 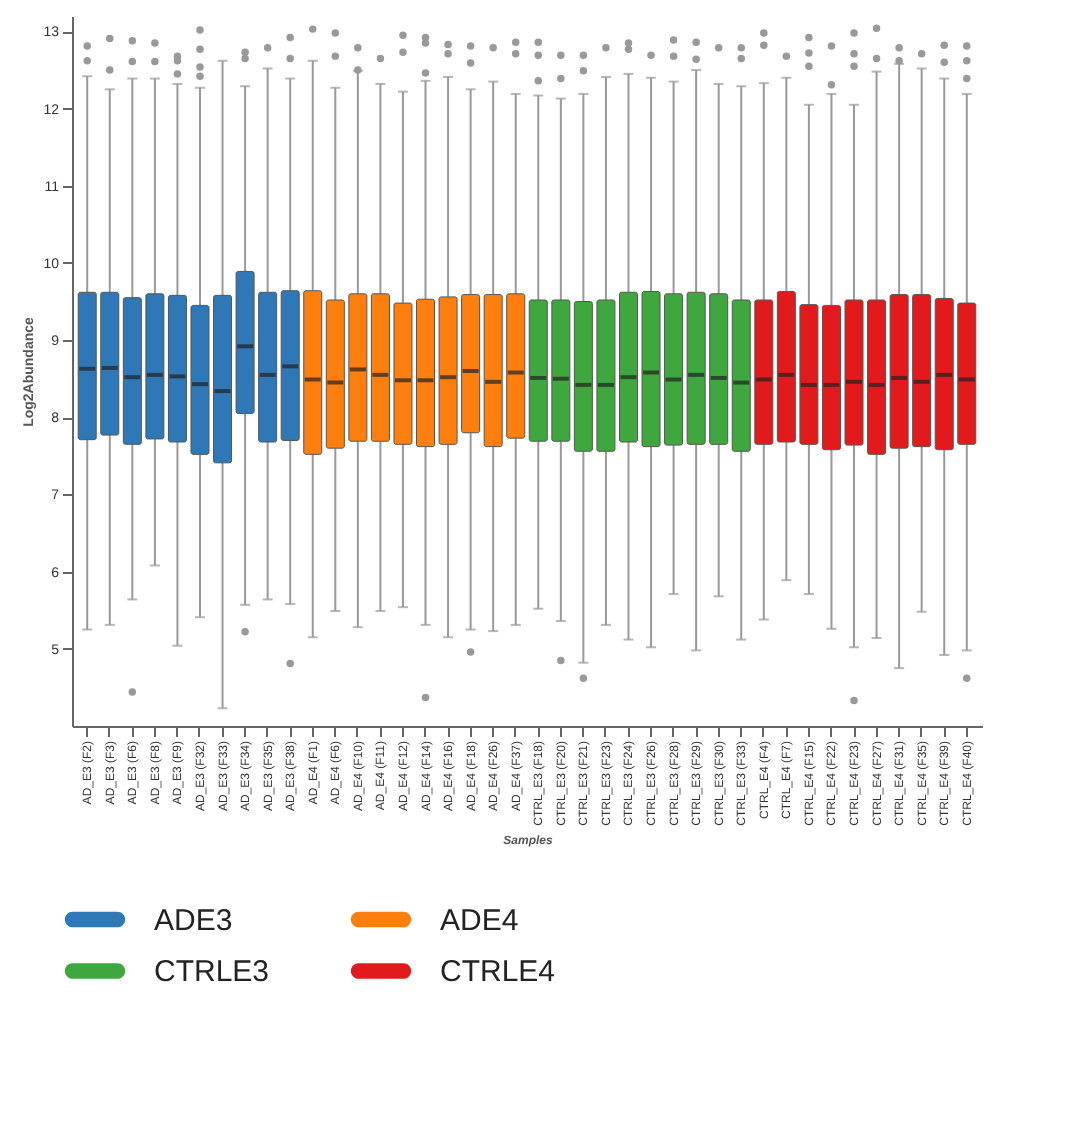 I want to click on legend-label: CTRLE4, so click(x=498, y=972).